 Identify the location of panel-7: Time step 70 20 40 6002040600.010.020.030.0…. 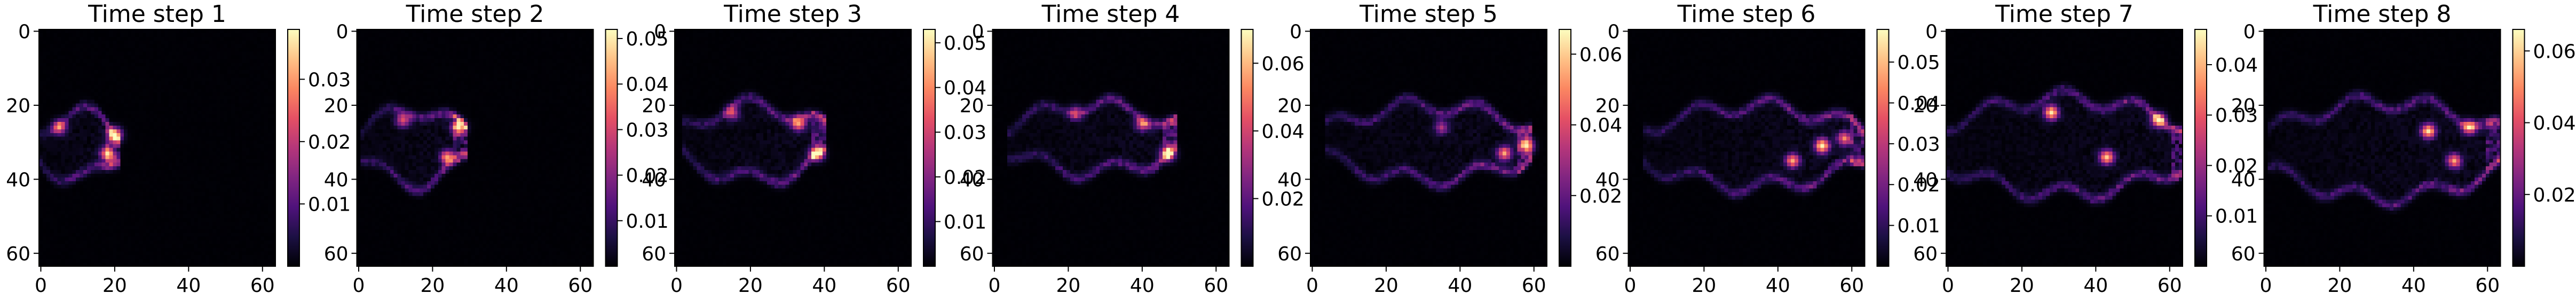
(2085, 149).